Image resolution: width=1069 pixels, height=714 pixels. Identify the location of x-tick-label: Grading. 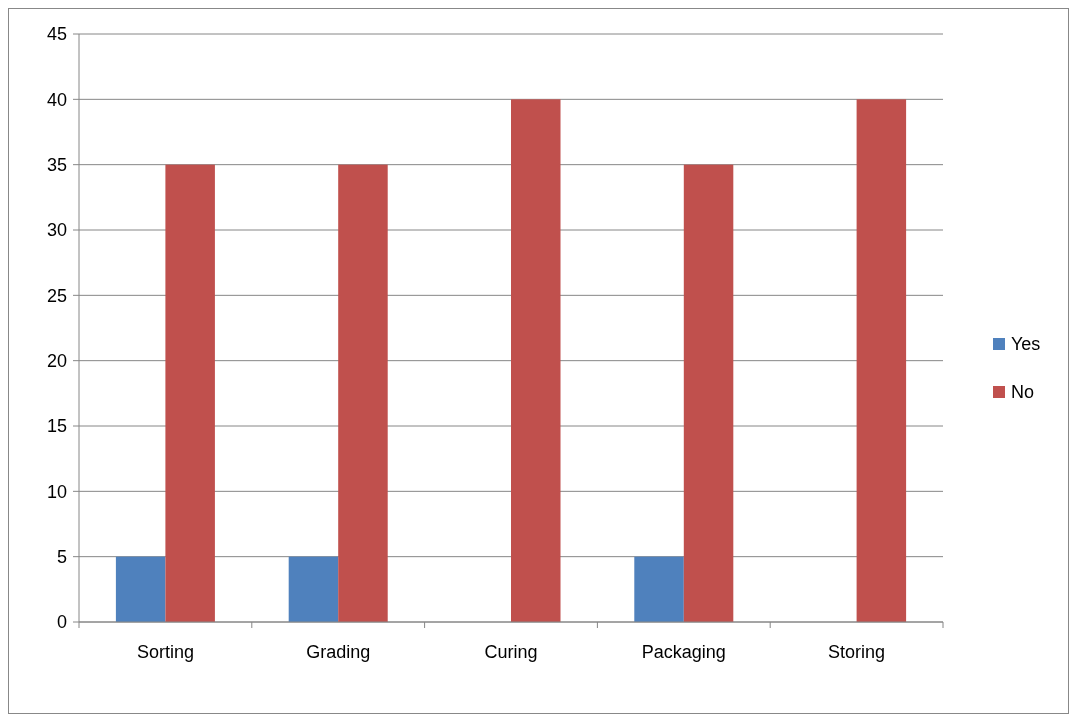
(338, 652).